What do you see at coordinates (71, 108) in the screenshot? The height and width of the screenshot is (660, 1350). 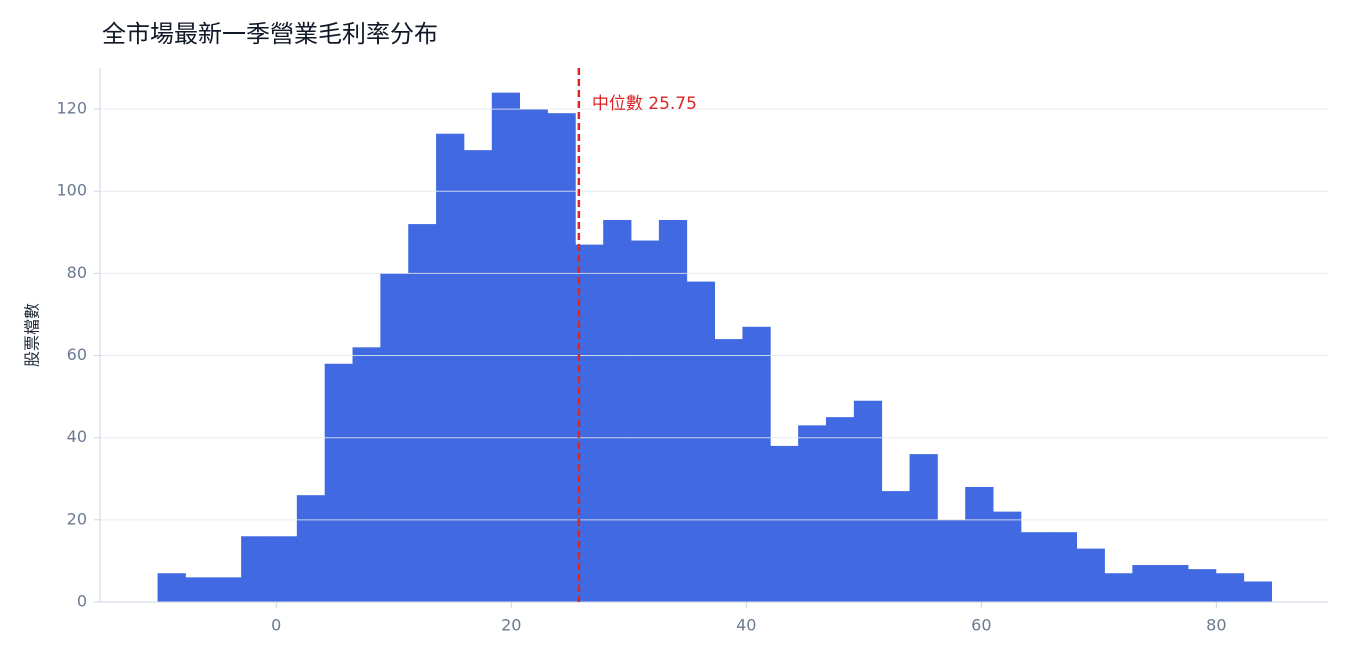 I see `y-tick-label: 120` at bounding box center [71, 108].